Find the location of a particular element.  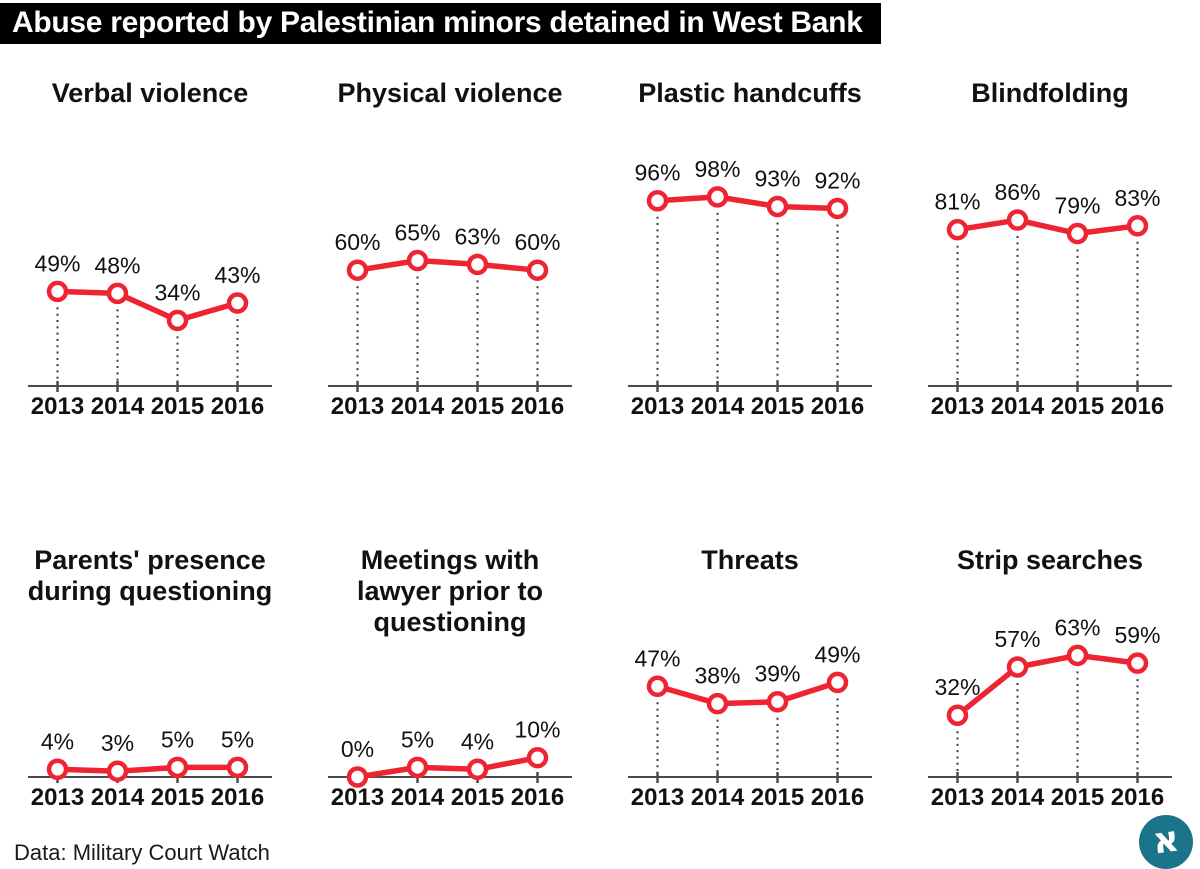

value-label: 47% is located at coordinates (657, 658).